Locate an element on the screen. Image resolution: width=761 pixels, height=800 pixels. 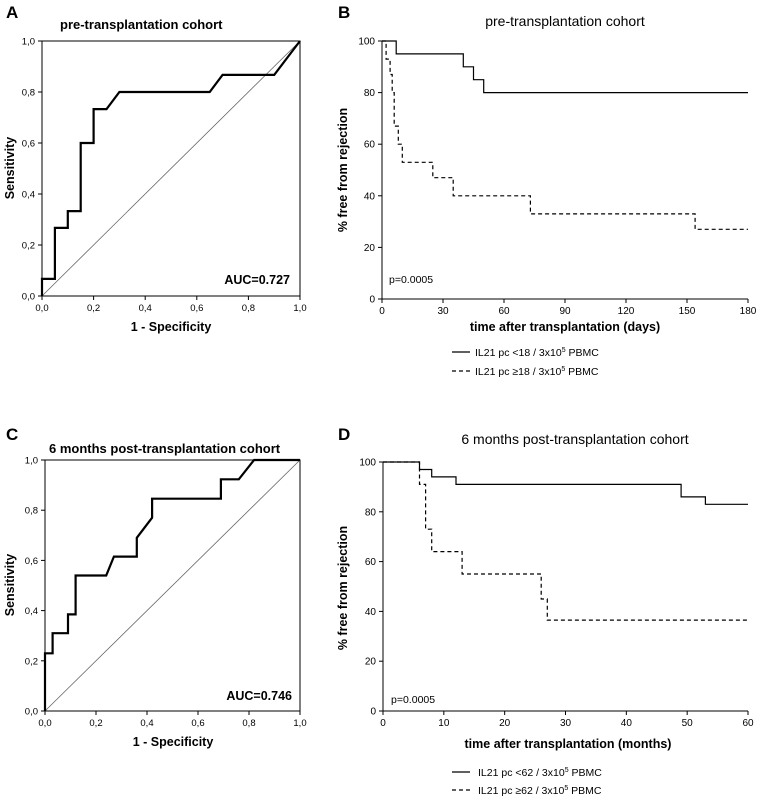
panel-b-xtick-label: 30 is located at coordinates (443, 311).